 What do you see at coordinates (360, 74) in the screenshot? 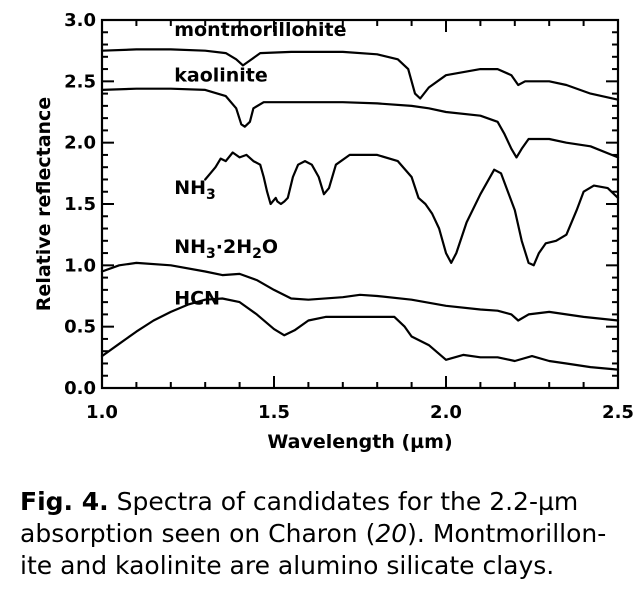
I see `series-line-montmorillonite` at bounding box center [360, 74].